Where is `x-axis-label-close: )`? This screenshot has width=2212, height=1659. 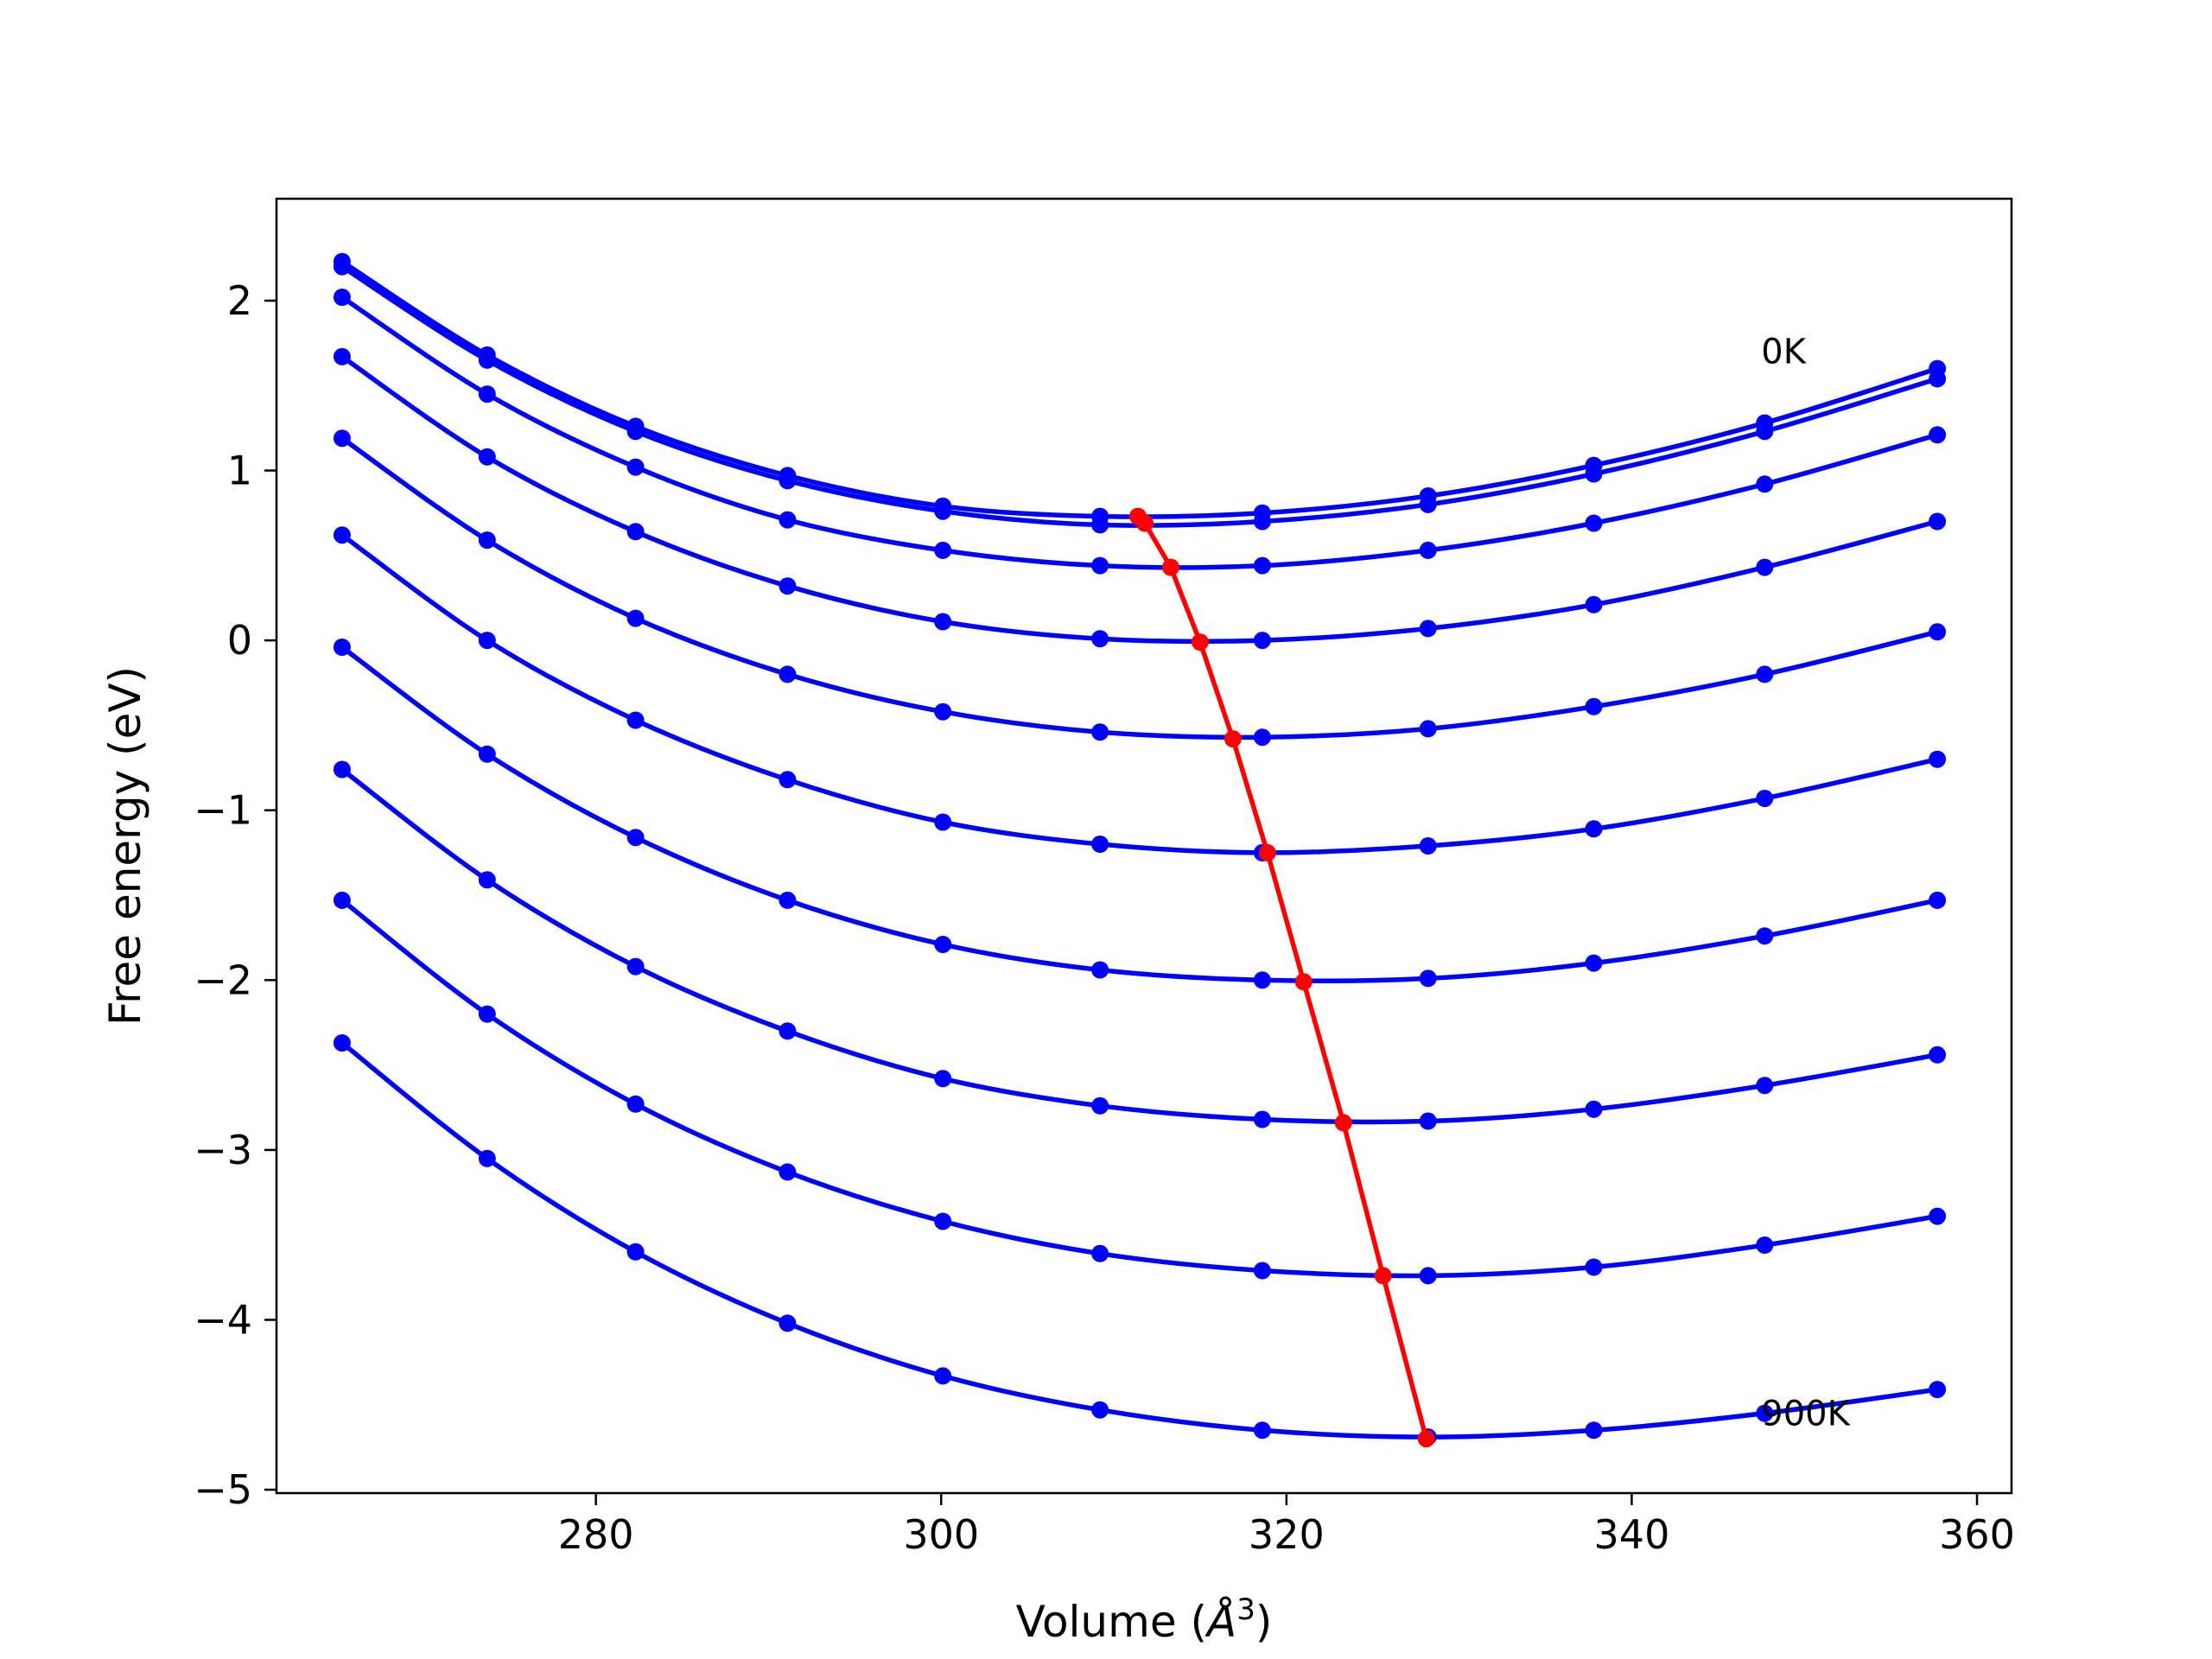
x-axis-label-close: ) is located at coordinates (1264, 1622).